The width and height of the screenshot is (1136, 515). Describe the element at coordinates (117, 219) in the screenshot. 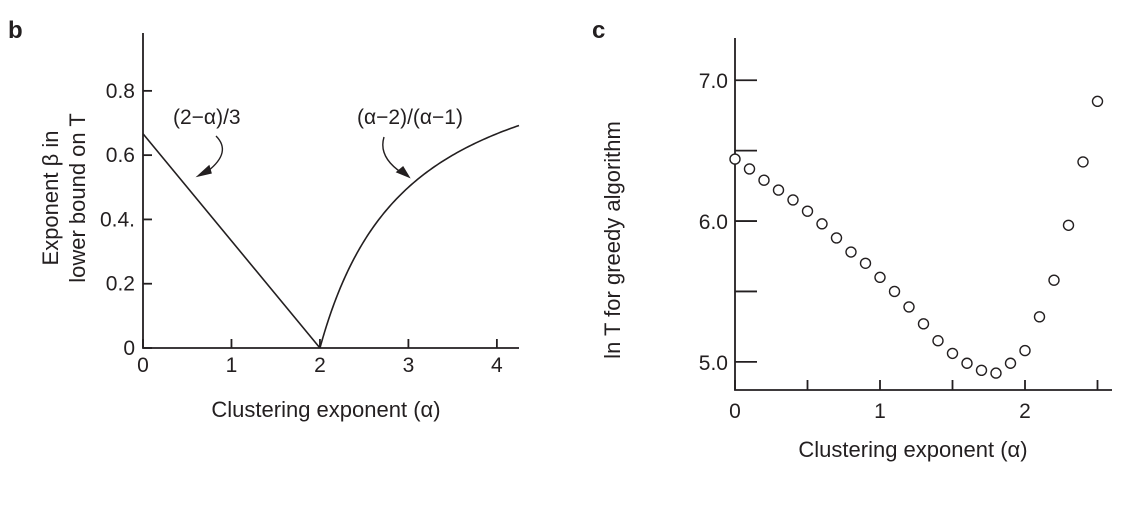

I see `panel-b-y-tick-label: 0.4.` at that location.